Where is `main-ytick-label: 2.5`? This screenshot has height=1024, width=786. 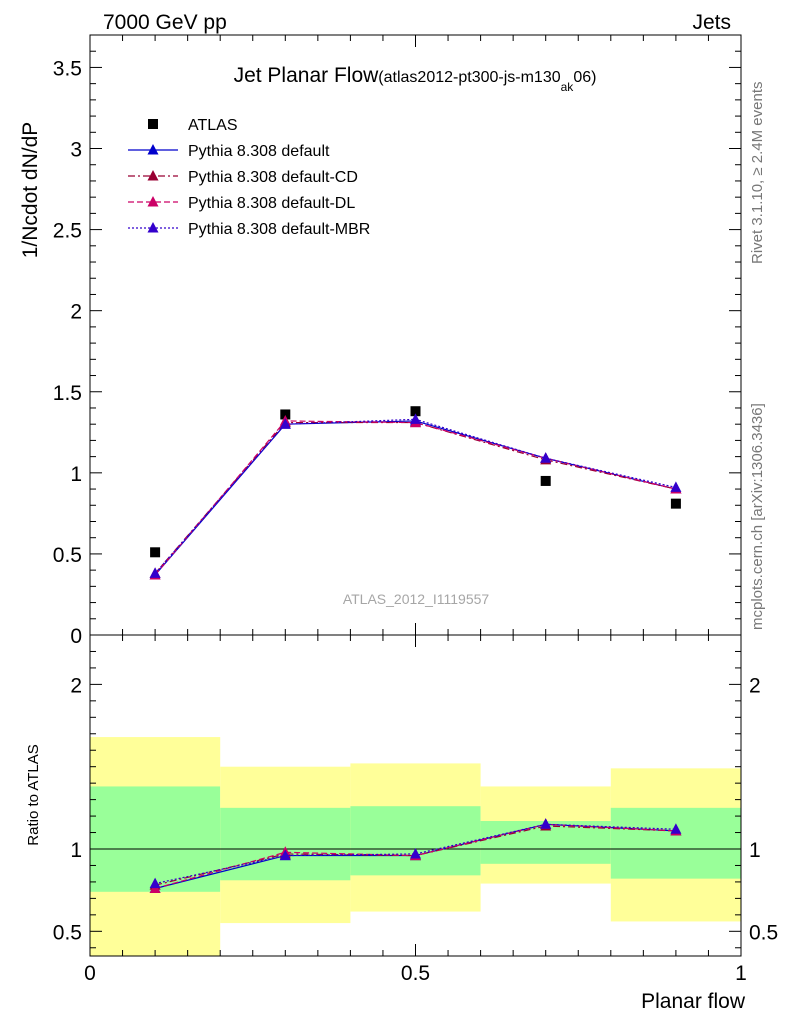
main-ytick-label: 2.5 is located at coordinates (67, 231).